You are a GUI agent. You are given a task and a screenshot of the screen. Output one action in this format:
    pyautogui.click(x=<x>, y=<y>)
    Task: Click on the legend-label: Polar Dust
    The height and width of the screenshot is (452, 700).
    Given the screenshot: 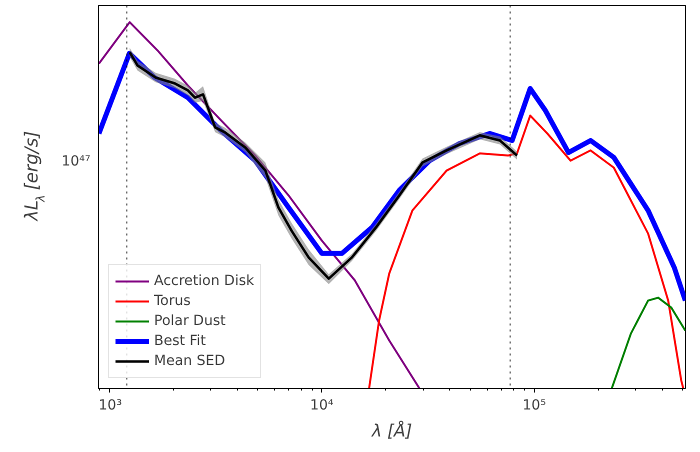 What is the action you would take?
    pyautogui.click(x=190, y=321)
    